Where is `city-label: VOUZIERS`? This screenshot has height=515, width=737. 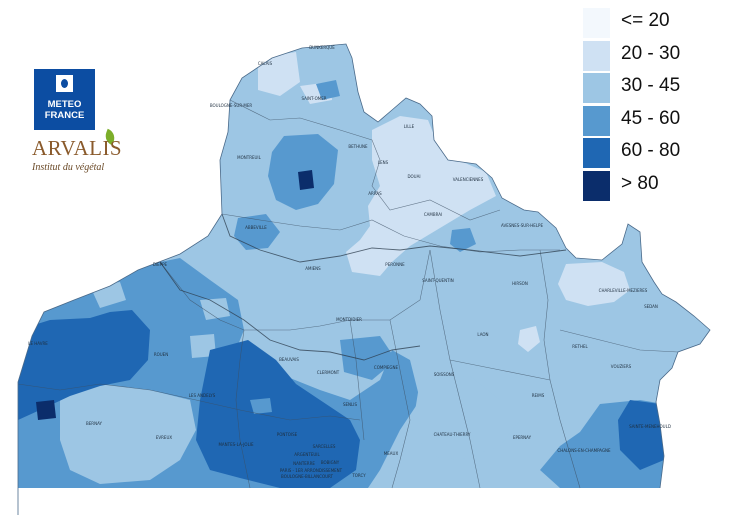
city-label: VOUZIERS is located at coordinates (621, 366).